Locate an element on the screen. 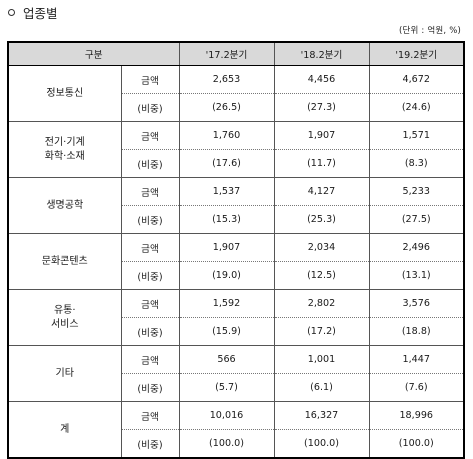  table-row-amount: 정보통신 금액 2,653 4,456 4,672 is located at coordinates (236, 93).